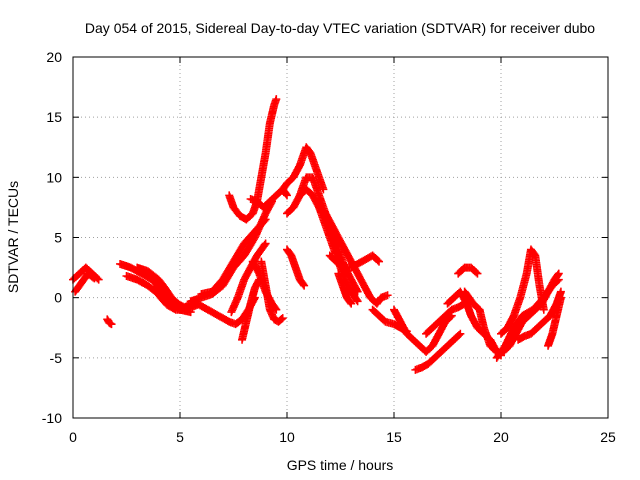 This screenshot has height=480, width=640. I want to click on x-tick-labels: 0 5 10 15 20 25, so click(342, 437).